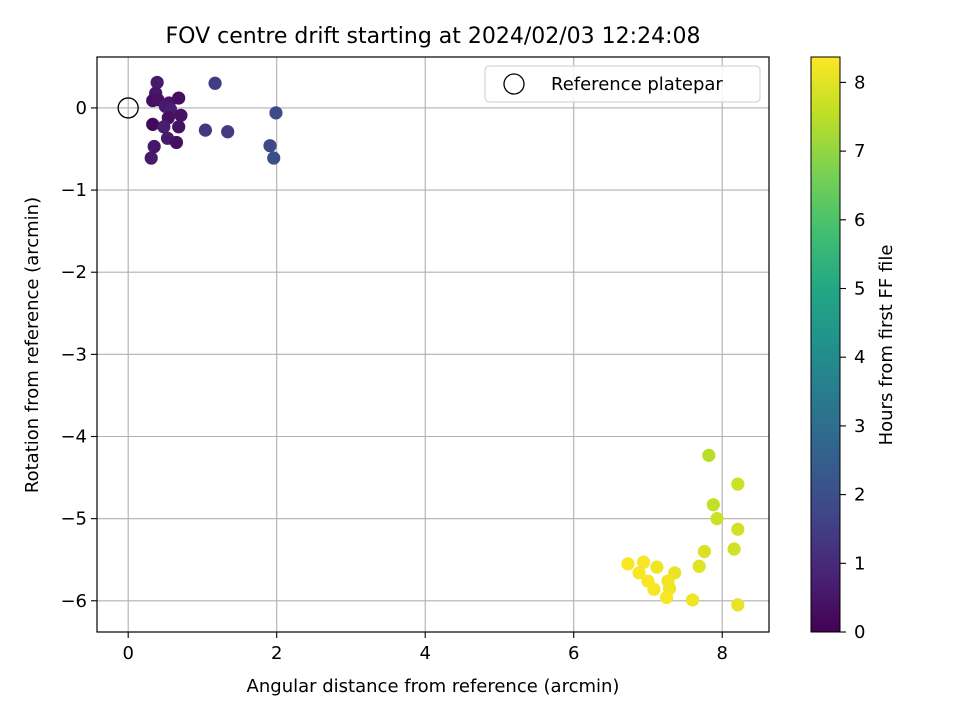 The width and height of the screenshot is (960, 720). Describe the element at coordinates (859, 357) in the screenshot. I see `colorbar-tick-label: 4` at that location.